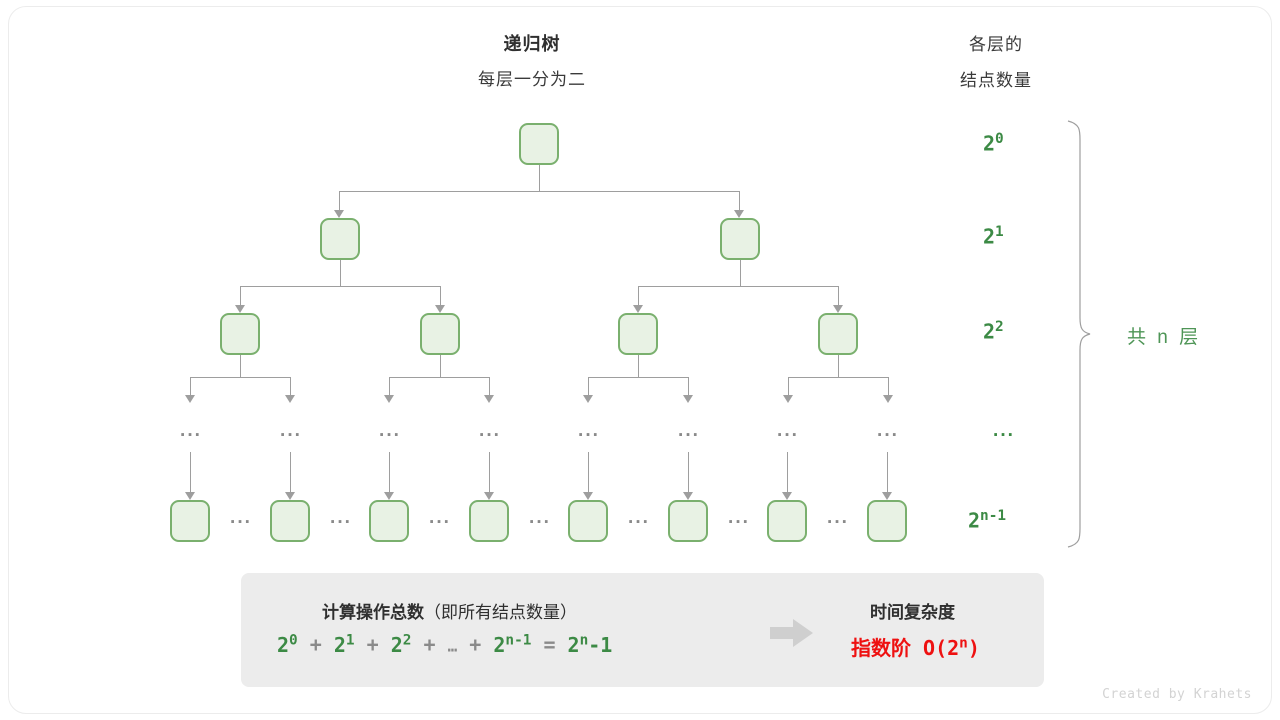 The image size is (1280, 720). What do you see at coordinates (888, 435) in the screenshot?
I see `tree-ellipsis-col-7: ···` at bounding box center [888, 435].